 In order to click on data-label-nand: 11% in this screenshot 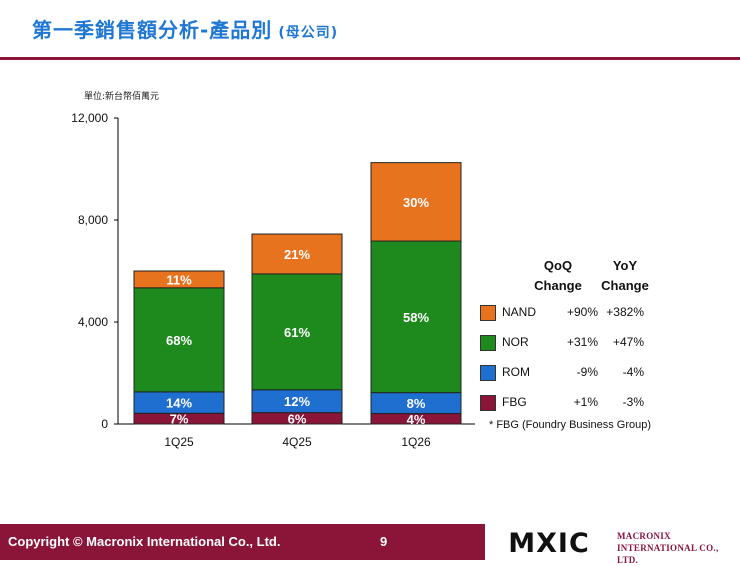, I will do `click(179, 279)`.